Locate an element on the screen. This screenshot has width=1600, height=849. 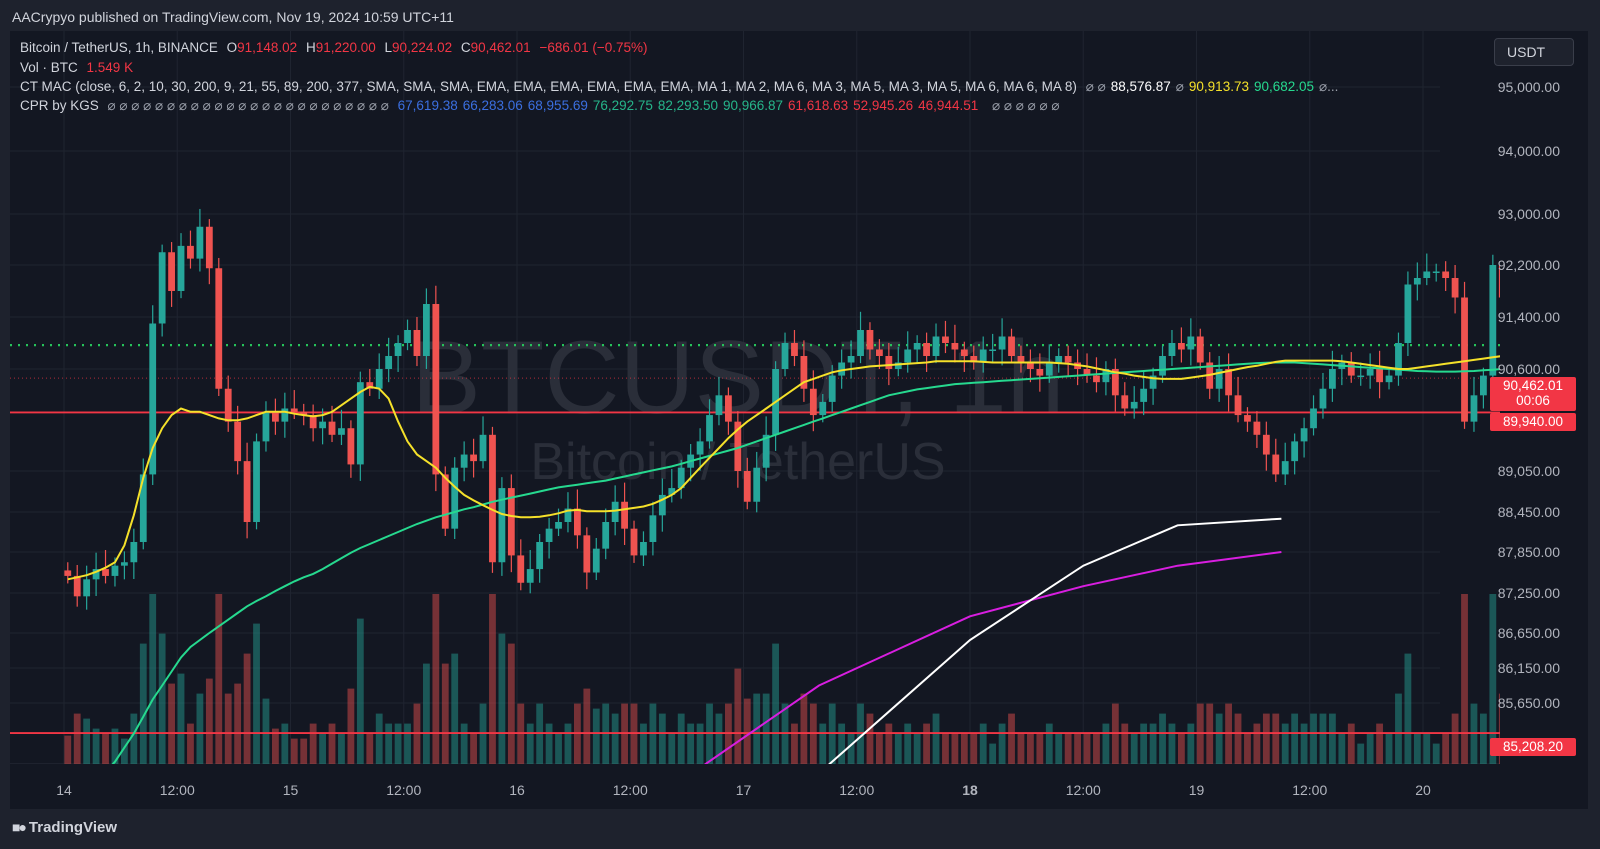
volume-legend: Vol · BTC 1.549 K is located at coordinates (79, 67).